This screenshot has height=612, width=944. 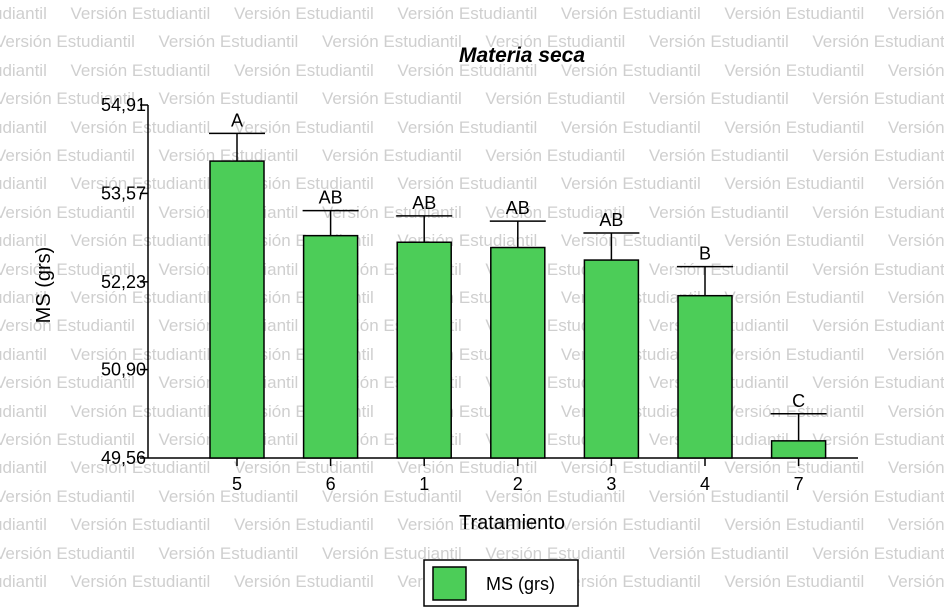 I want to click on legend-swatch, so click(x=449, y=583).